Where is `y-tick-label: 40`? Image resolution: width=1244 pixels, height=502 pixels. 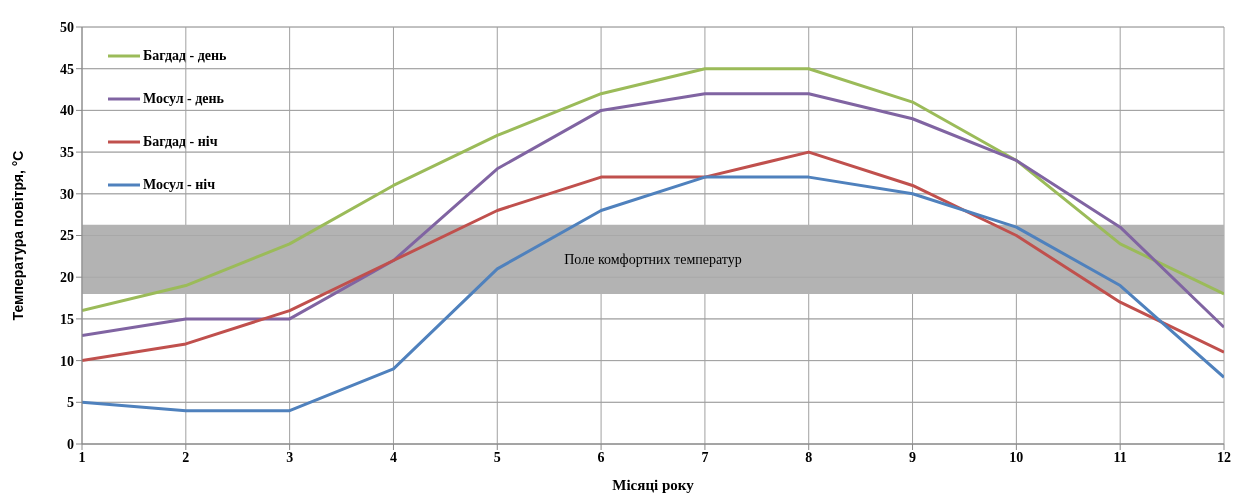
y-tick-label: 40 is located at coordinates (67, 111).